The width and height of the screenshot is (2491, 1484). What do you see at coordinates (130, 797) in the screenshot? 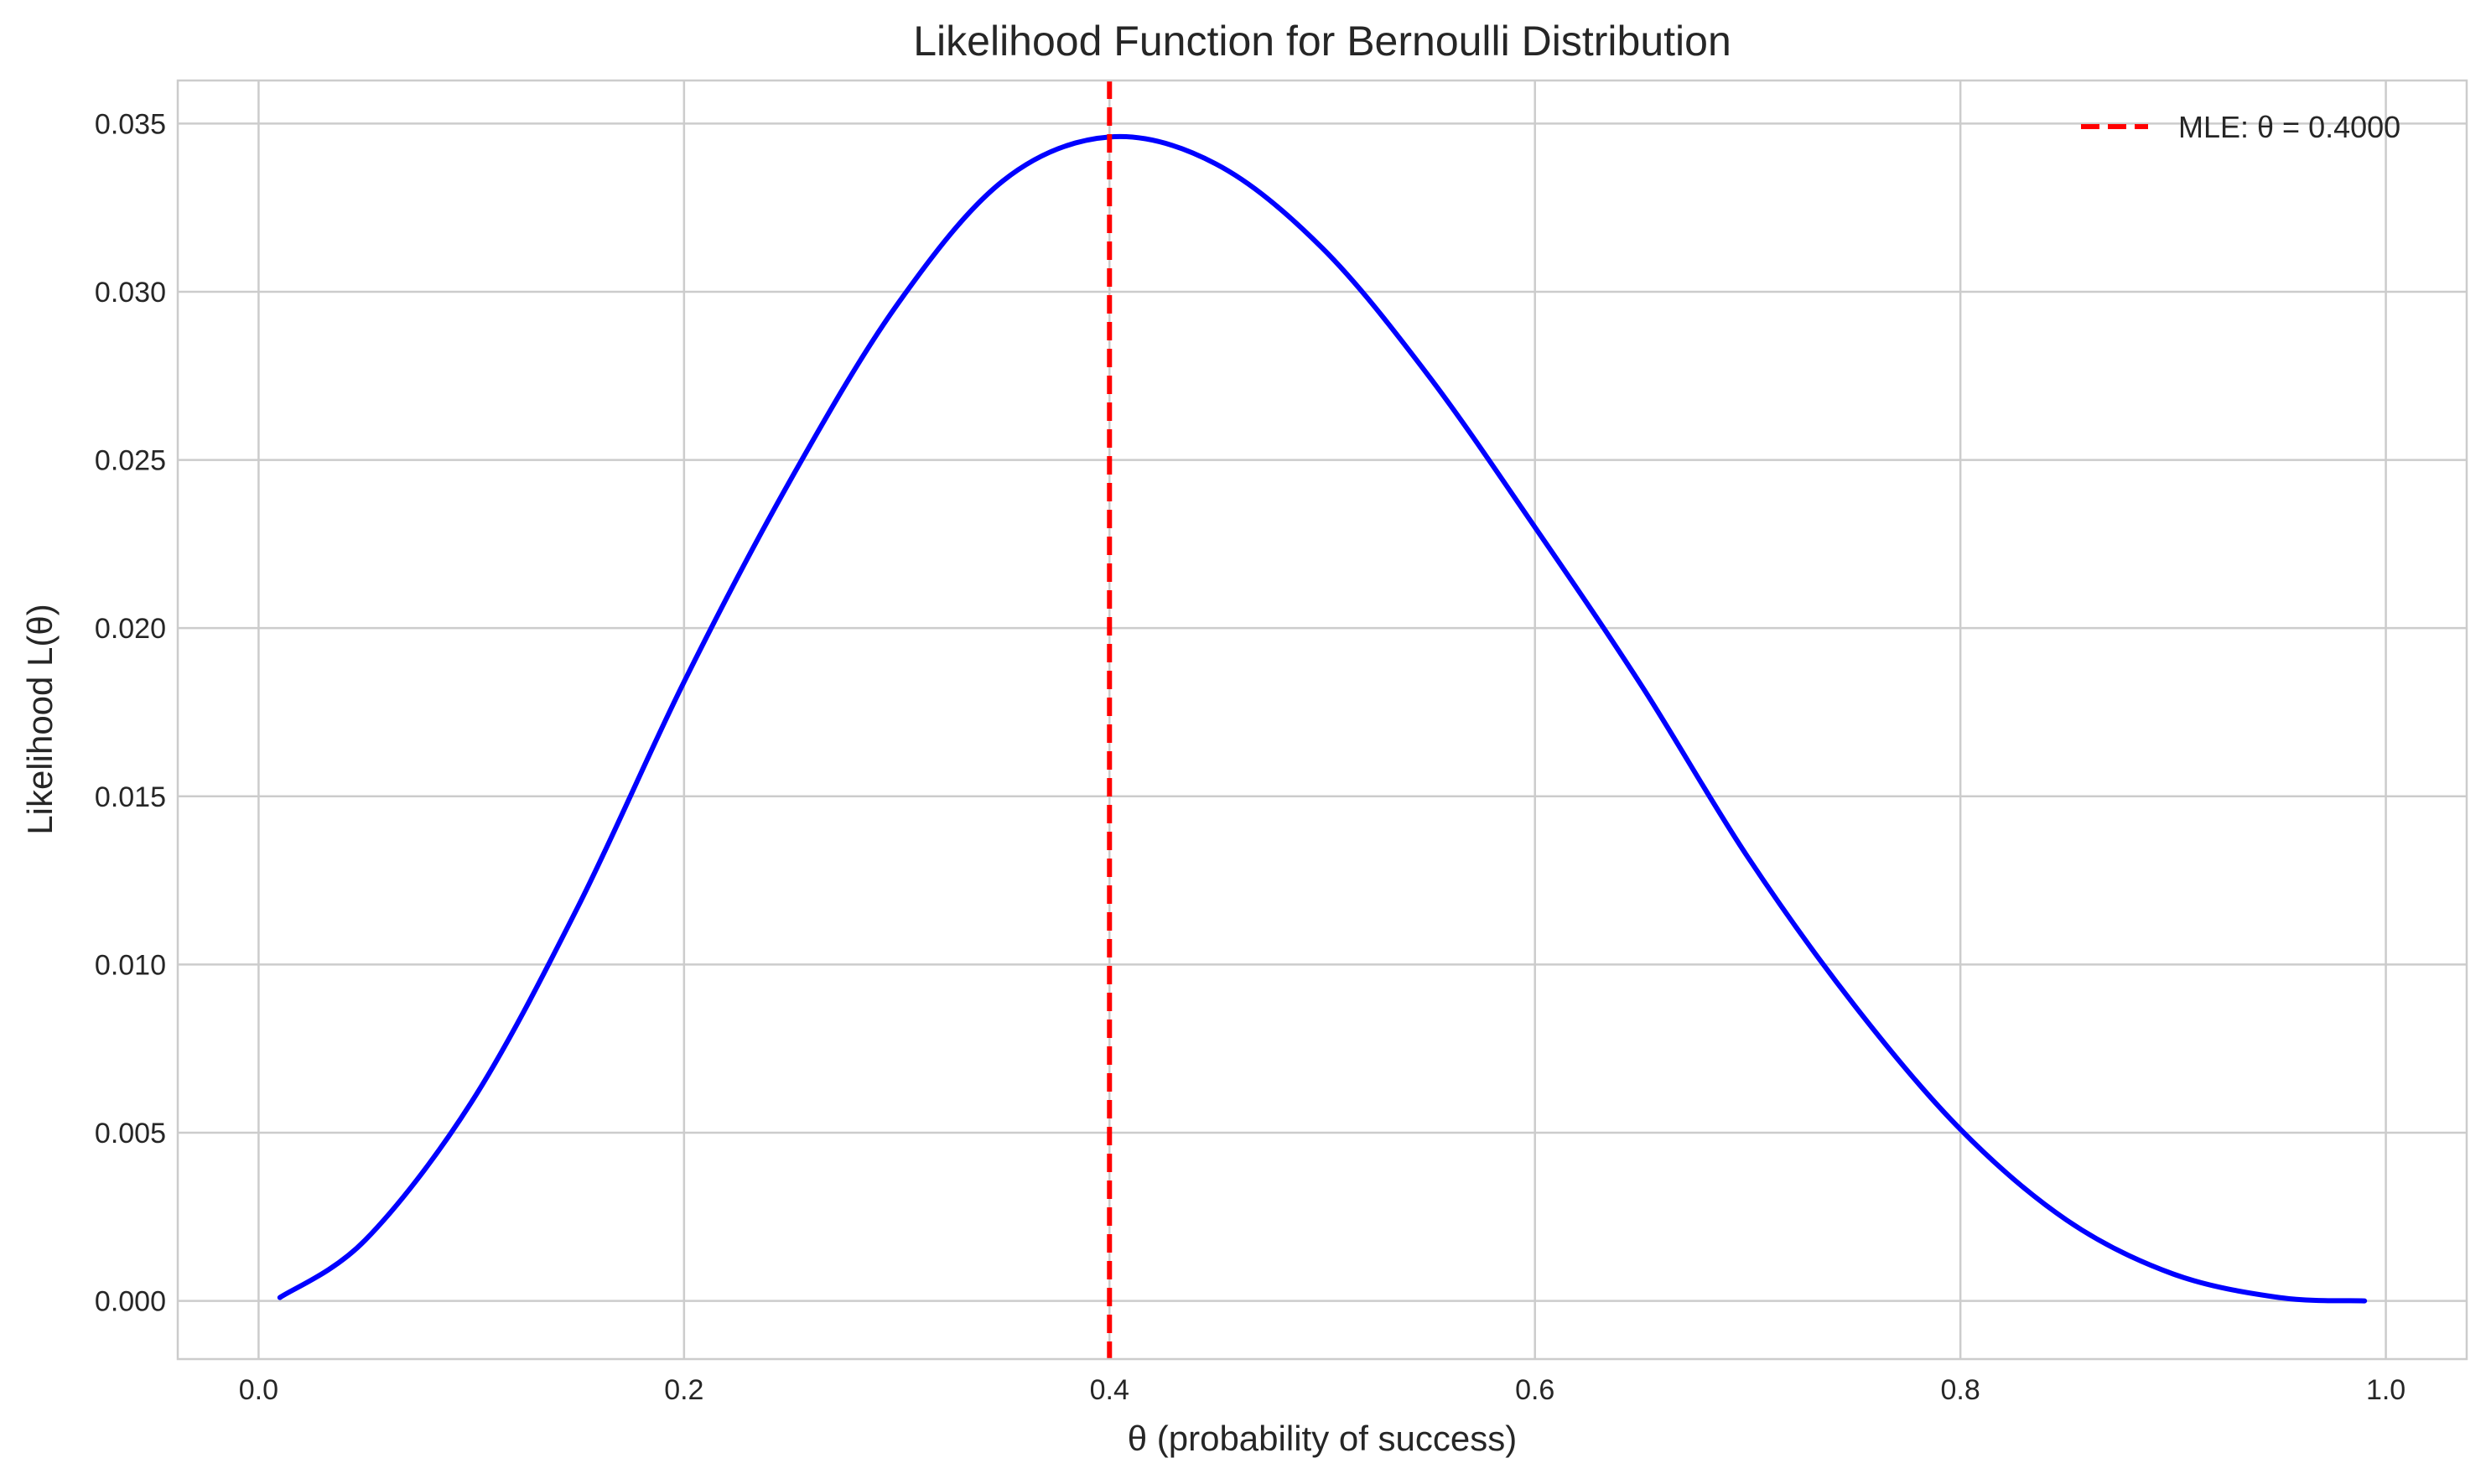
I see `y-tick-label: 0.015` at bounding box center [130, 797].